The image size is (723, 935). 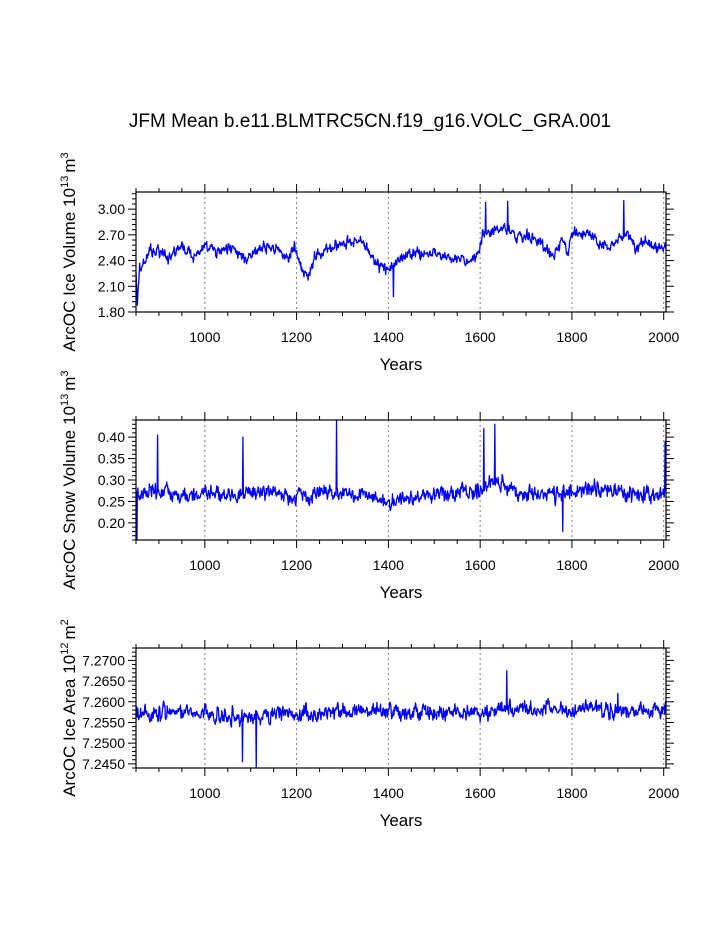 I want to click on y-tick-label: 2.10, so click(x=111, y=286).